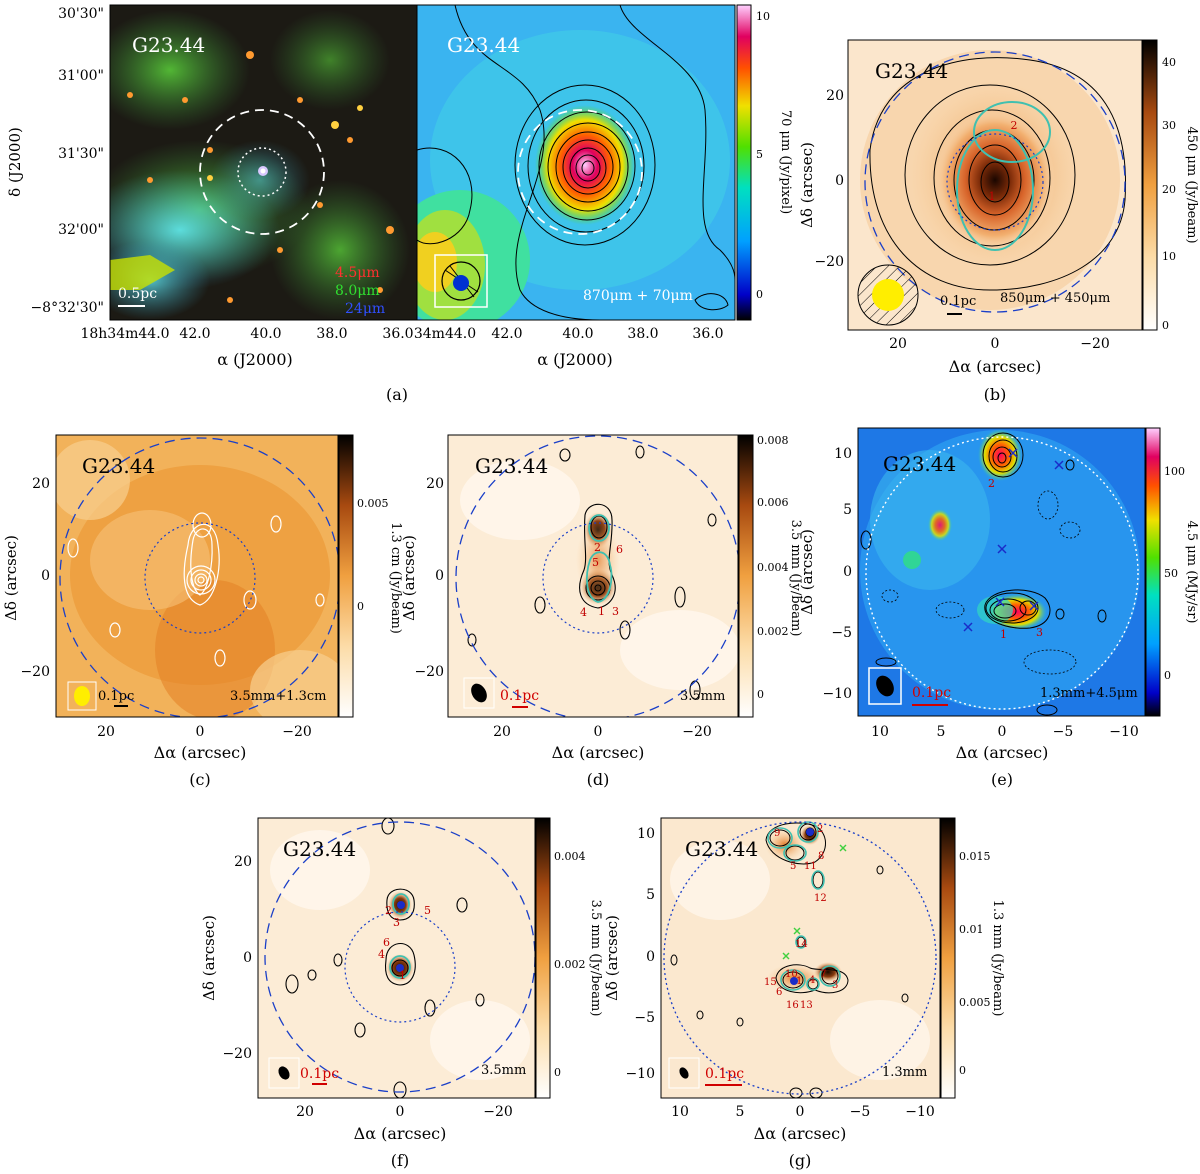  What do you see at coordinates (1002, 779) in the screenshot?
I see `panel-label-e: (e)` at bounding box center [1002, 779].